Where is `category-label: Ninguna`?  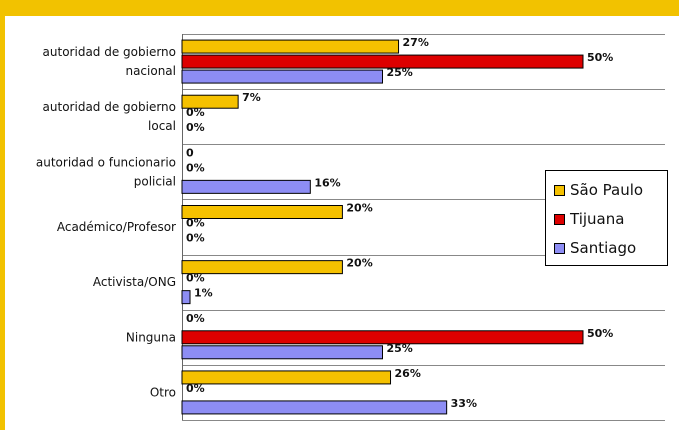
category-label: Ninguna is located at coordinates (151, 337).